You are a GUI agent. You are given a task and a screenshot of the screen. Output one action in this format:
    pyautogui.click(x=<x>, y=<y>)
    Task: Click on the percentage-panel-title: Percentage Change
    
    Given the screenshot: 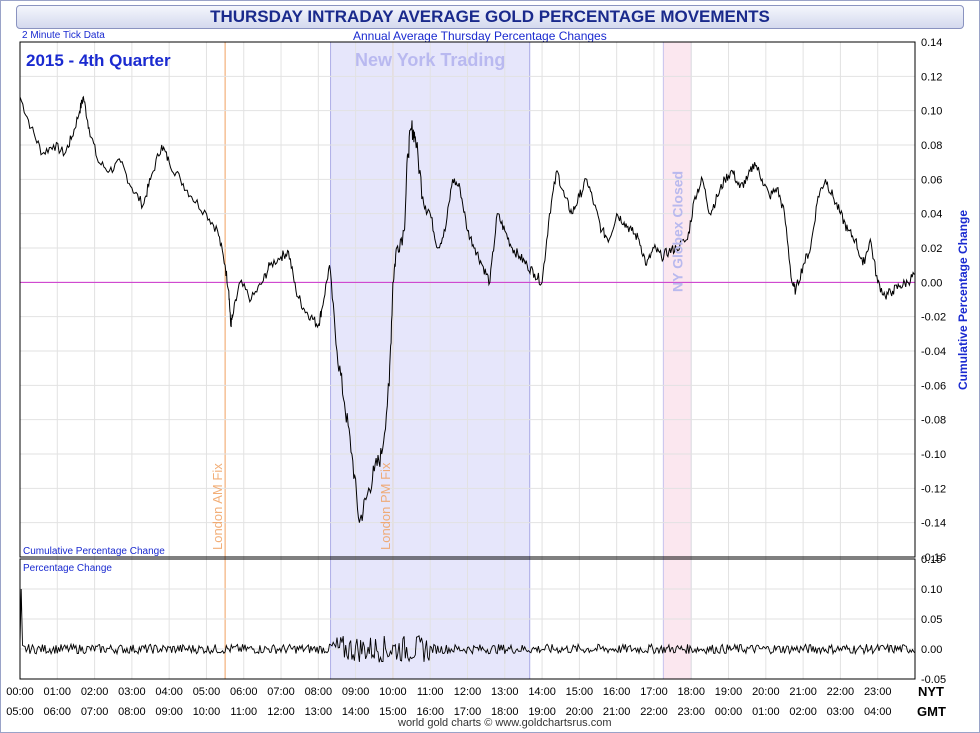 What is the action you would take?
    pyautogui.click(x=67, y=568)
    